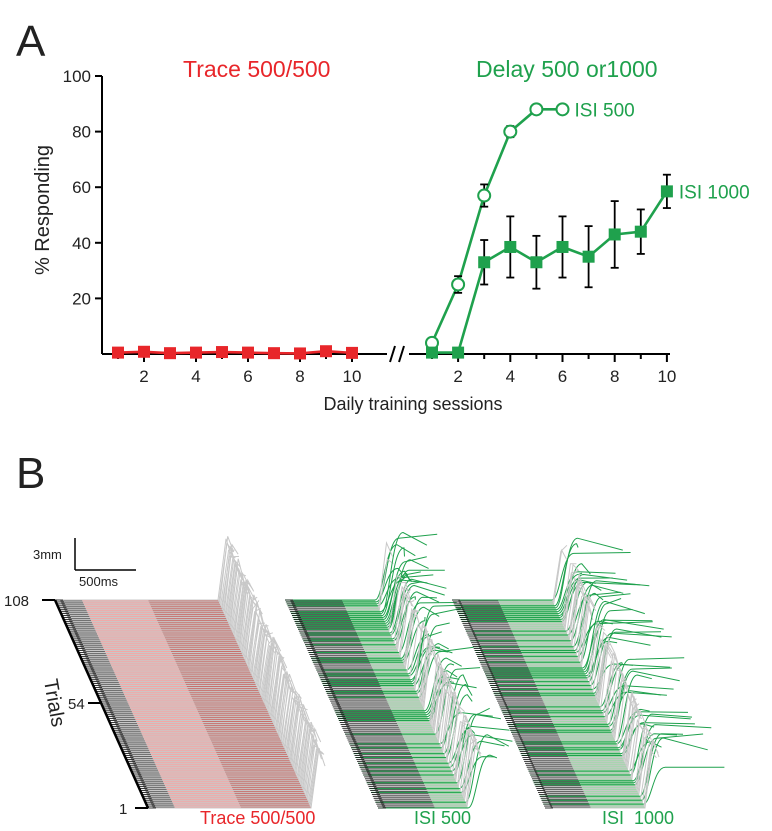 The image size is (772, 831). Describe the element at coordinates (77, 76) in the screenshot. I see `y-tick-label: 100` at that location.